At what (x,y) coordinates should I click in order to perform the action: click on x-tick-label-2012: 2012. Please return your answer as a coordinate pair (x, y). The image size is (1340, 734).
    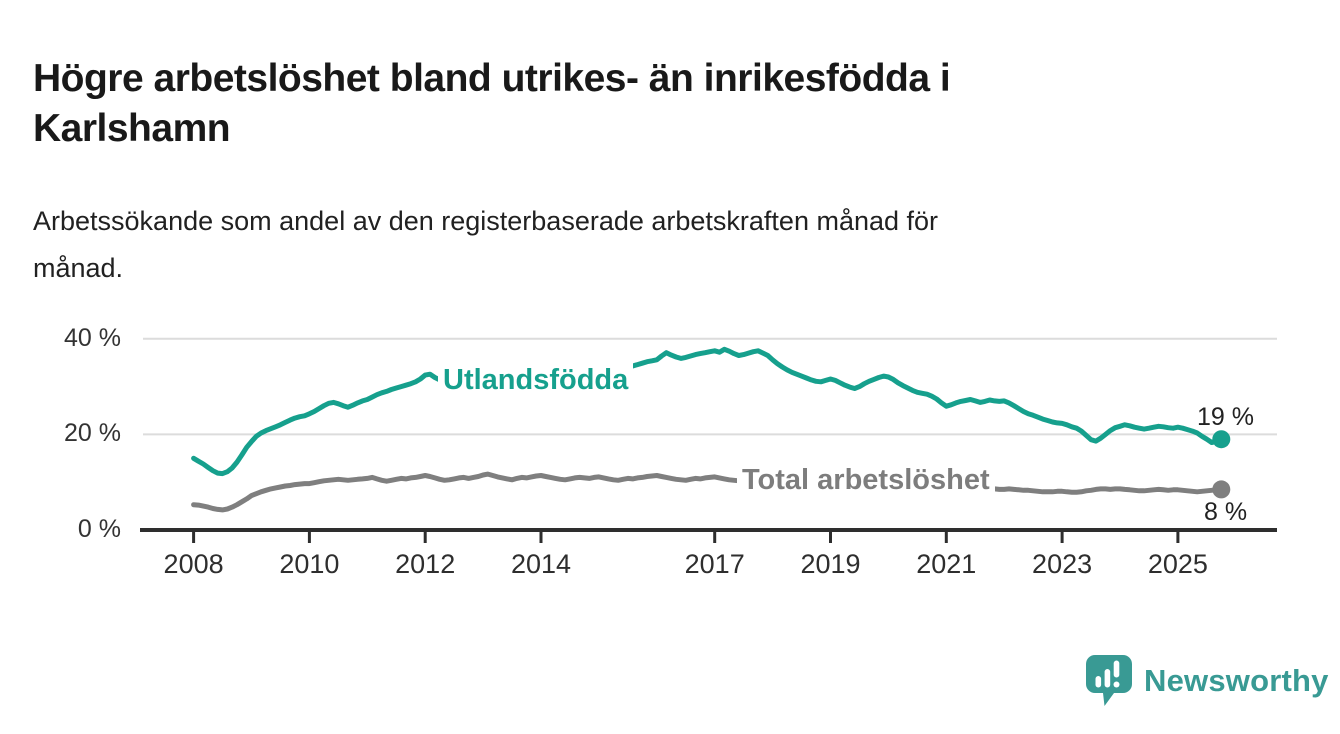
    Looking at the image, I should click on (425, 564).